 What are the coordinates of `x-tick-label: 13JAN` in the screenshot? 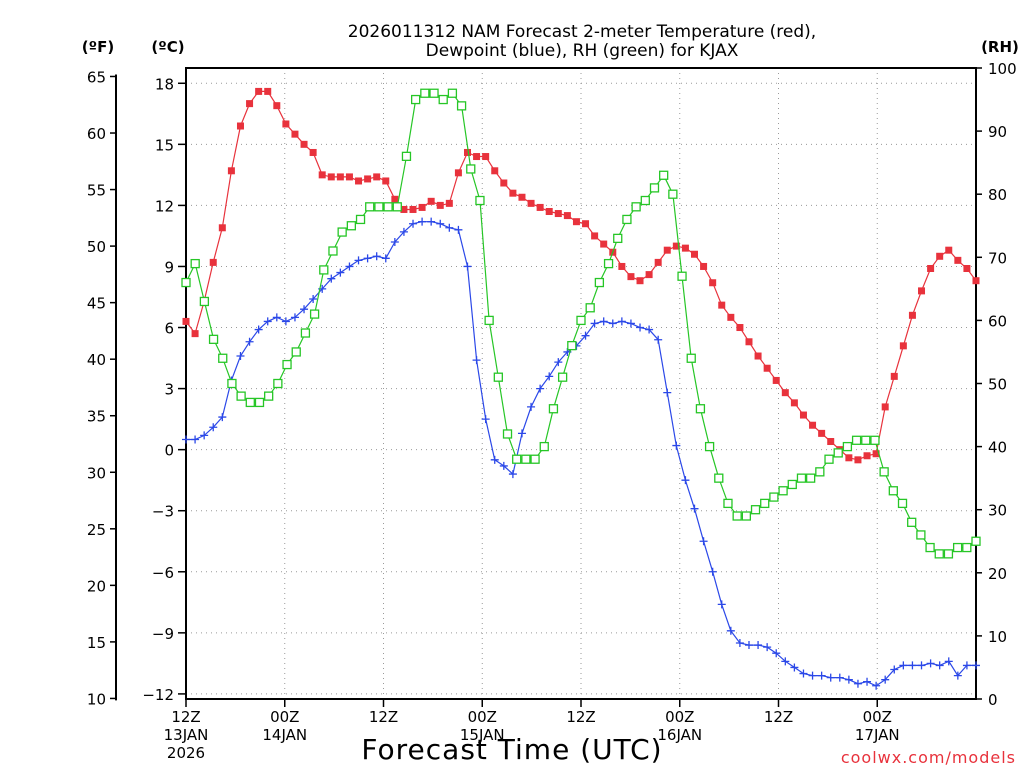 It's located at (186, 735).